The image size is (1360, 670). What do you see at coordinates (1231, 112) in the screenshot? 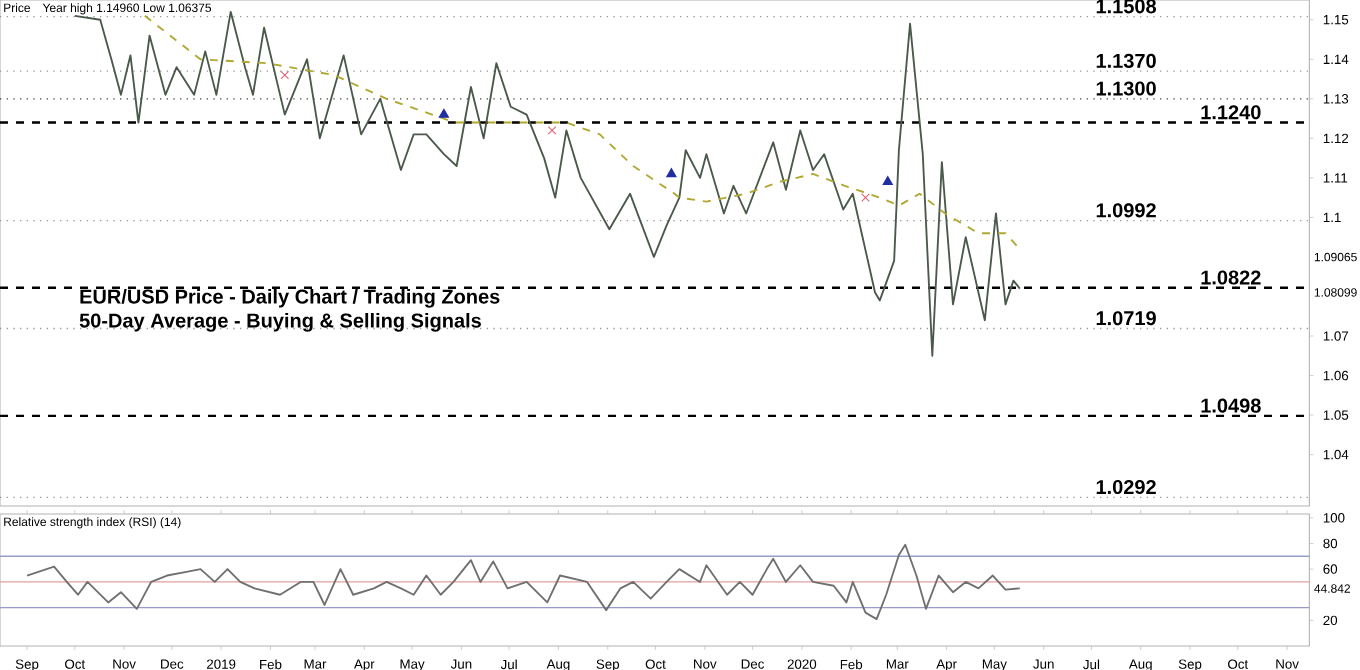
I see `ref-line-label: 1.1240` at bounding box center [1231, 112].